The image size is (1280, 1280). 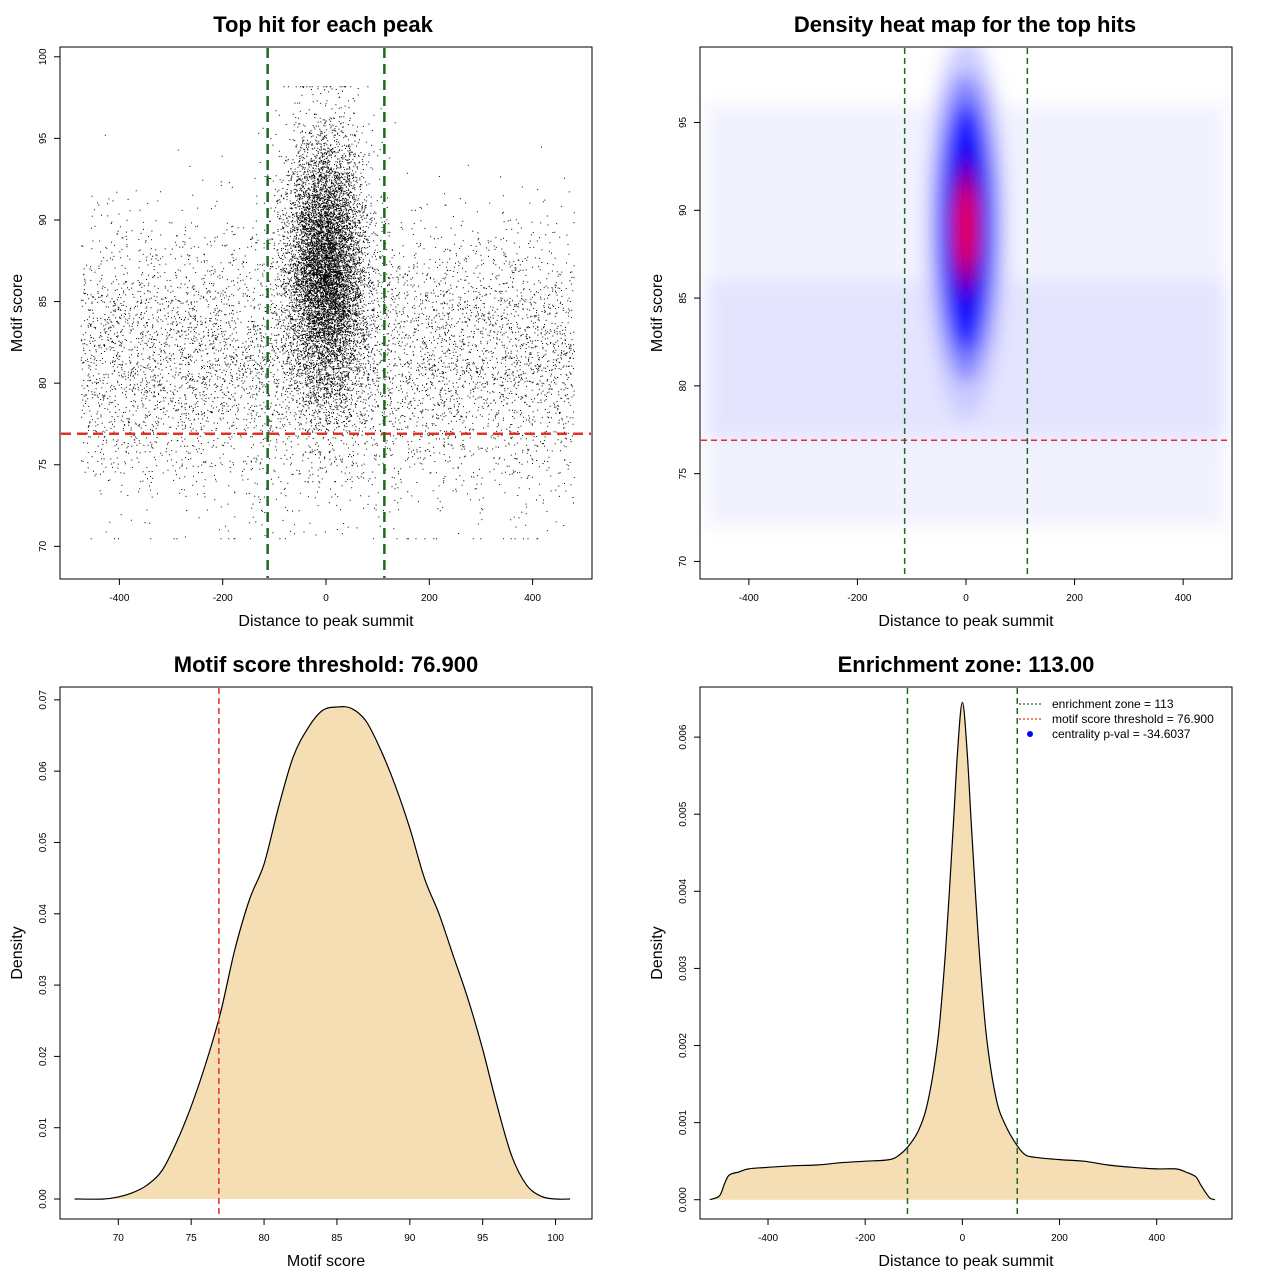 What do you see at coordinates (683, 1199) in the screenshot?
I see `distance-density-y-tick-label: 0.000` at bounding box center [683, 1199].